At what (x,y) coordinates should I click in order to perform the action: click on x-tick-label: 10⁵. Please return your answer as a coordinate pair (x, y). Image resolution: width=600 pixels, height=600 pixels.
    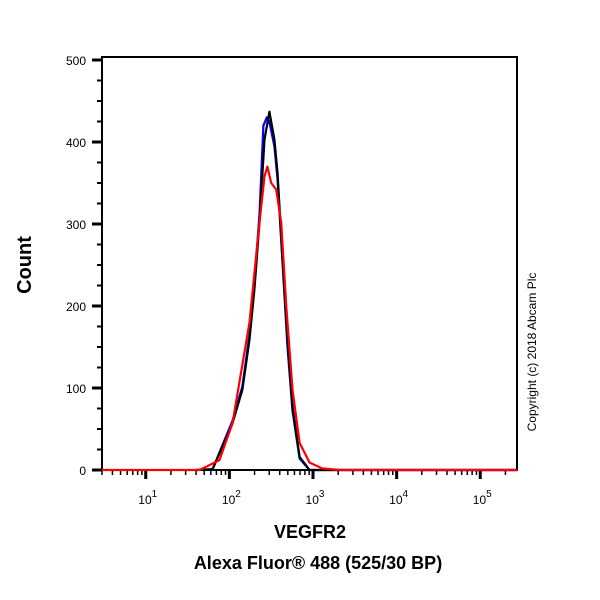
    Looking at the image, I should click on (482, 498).